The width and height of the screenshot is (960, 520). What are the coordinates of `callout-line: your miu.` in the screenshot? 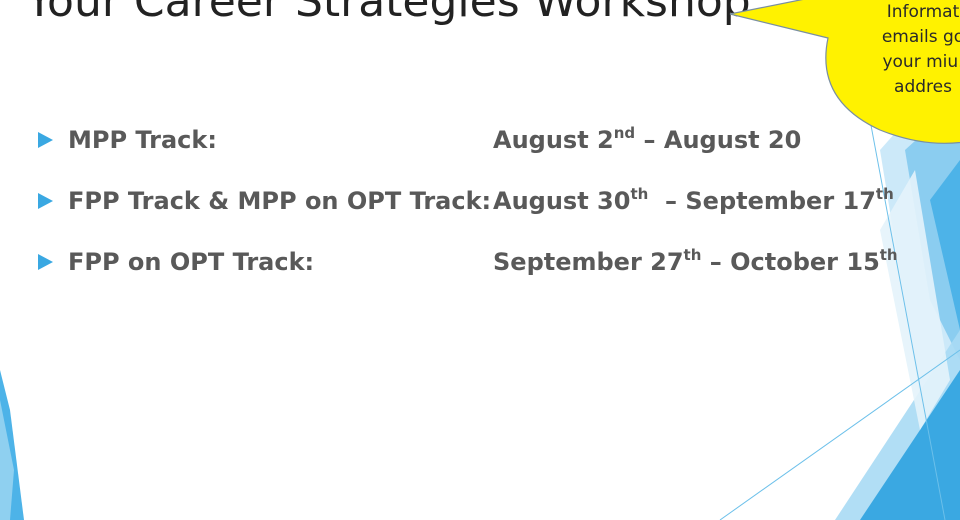 It's located at (921, 62).